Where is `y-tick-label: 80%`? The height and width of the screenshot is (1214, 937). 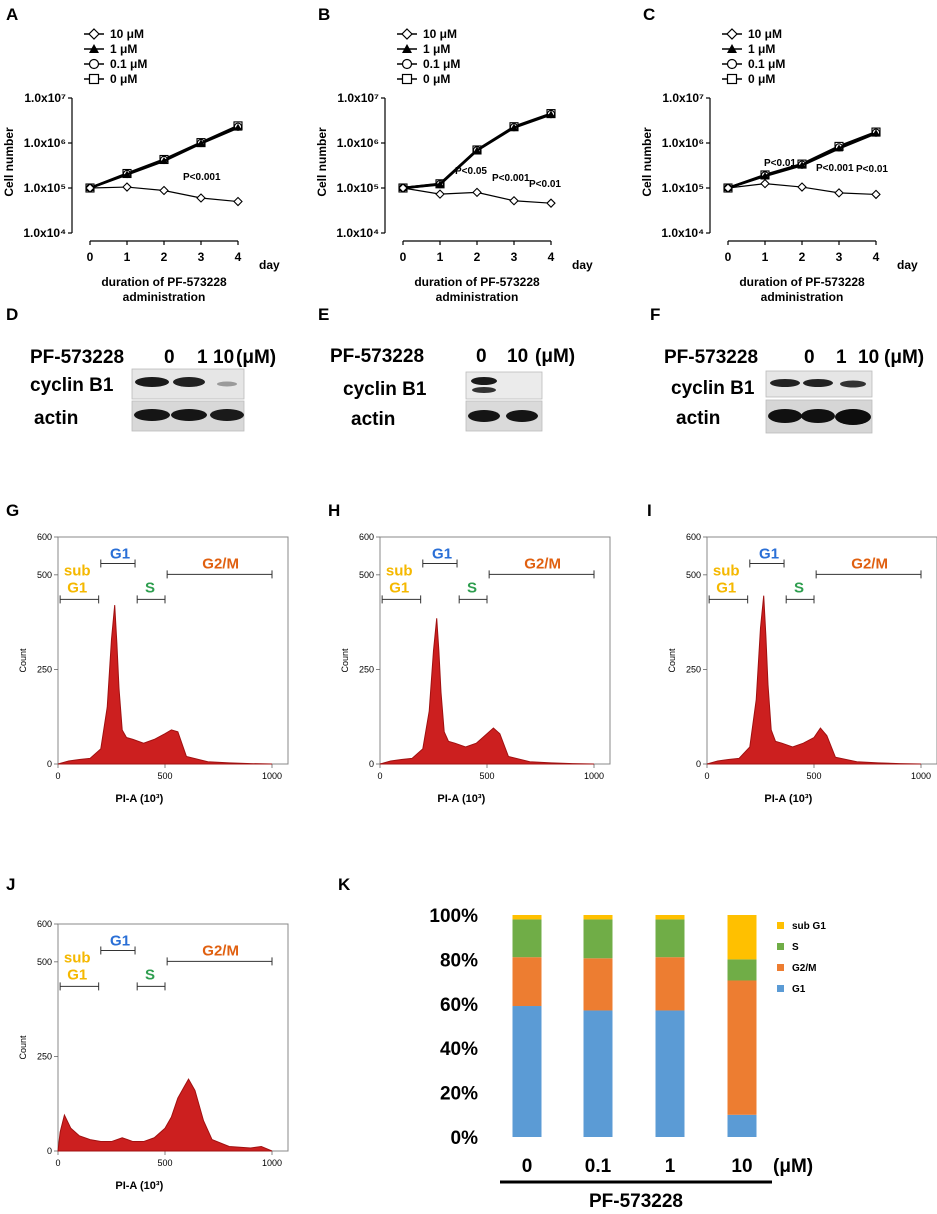
y-tick-label: 80% is located at coordinates (459, 960).